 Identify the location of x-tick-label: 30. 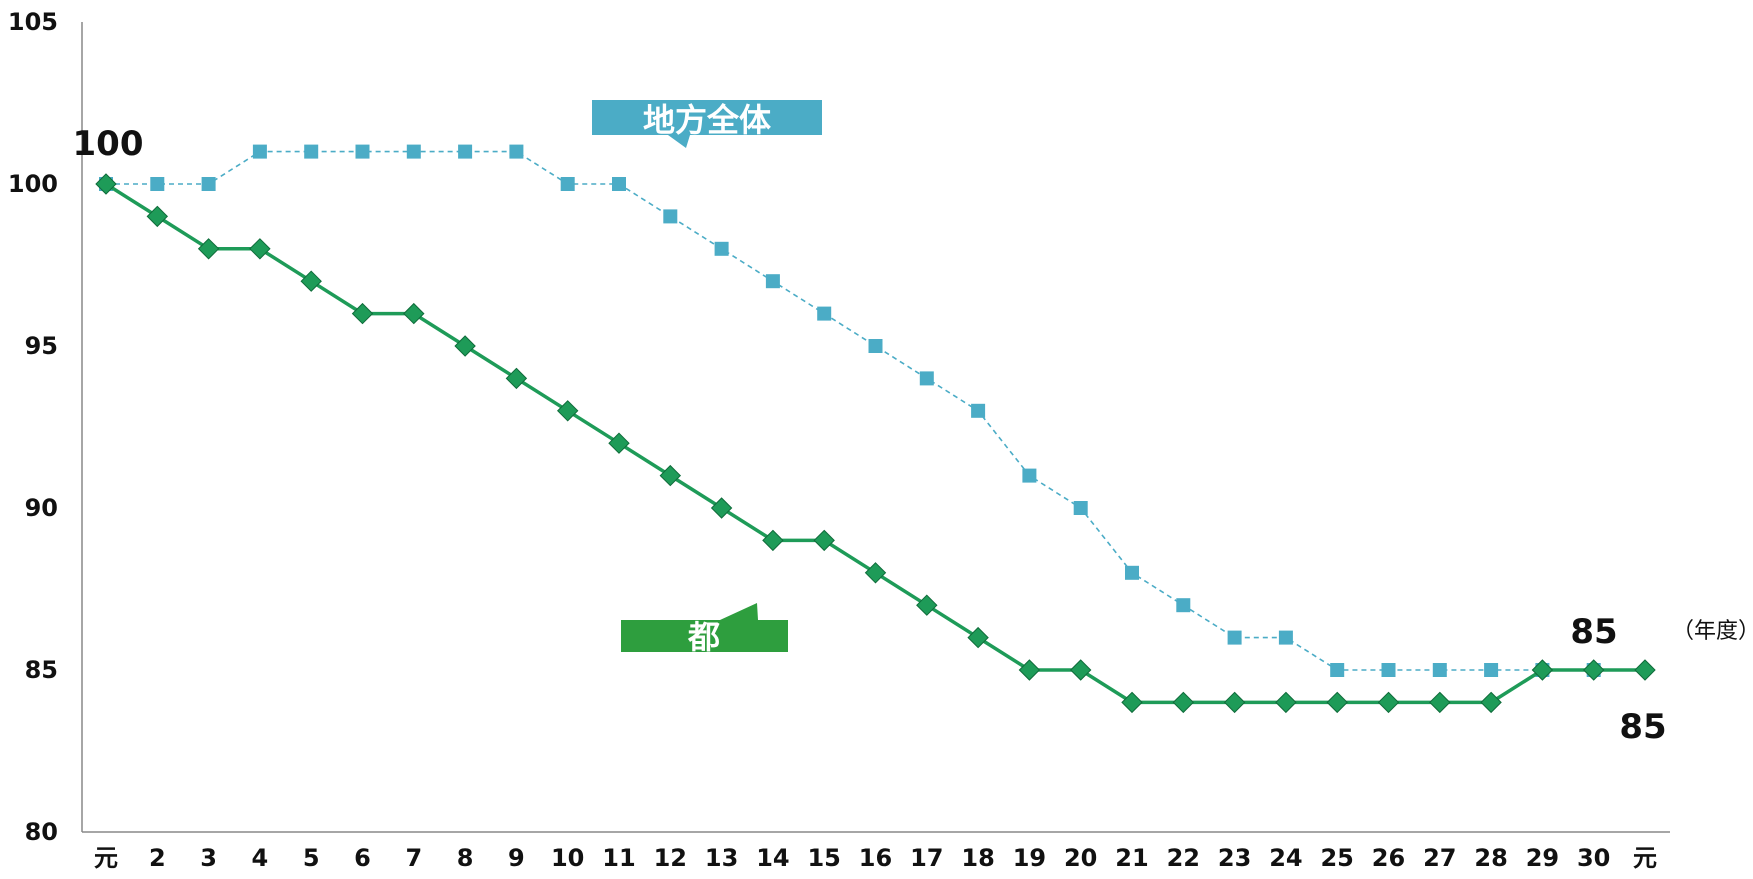
(1593, 858).